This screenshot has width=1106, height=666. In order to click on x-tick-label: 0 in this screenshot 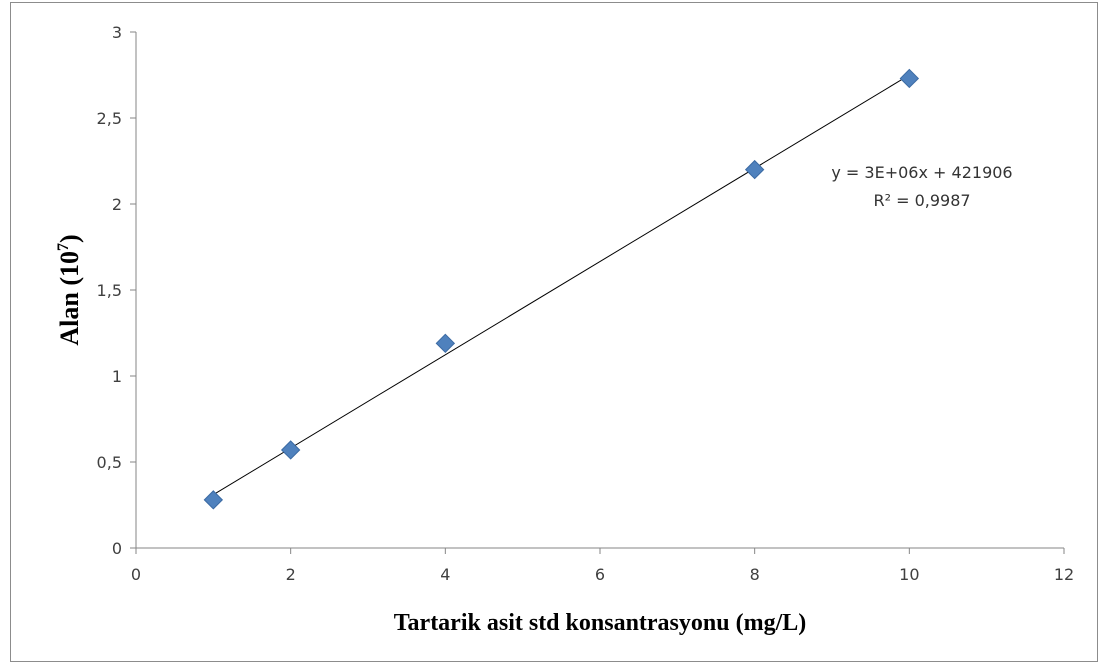, I will do `click(136, 574)`.